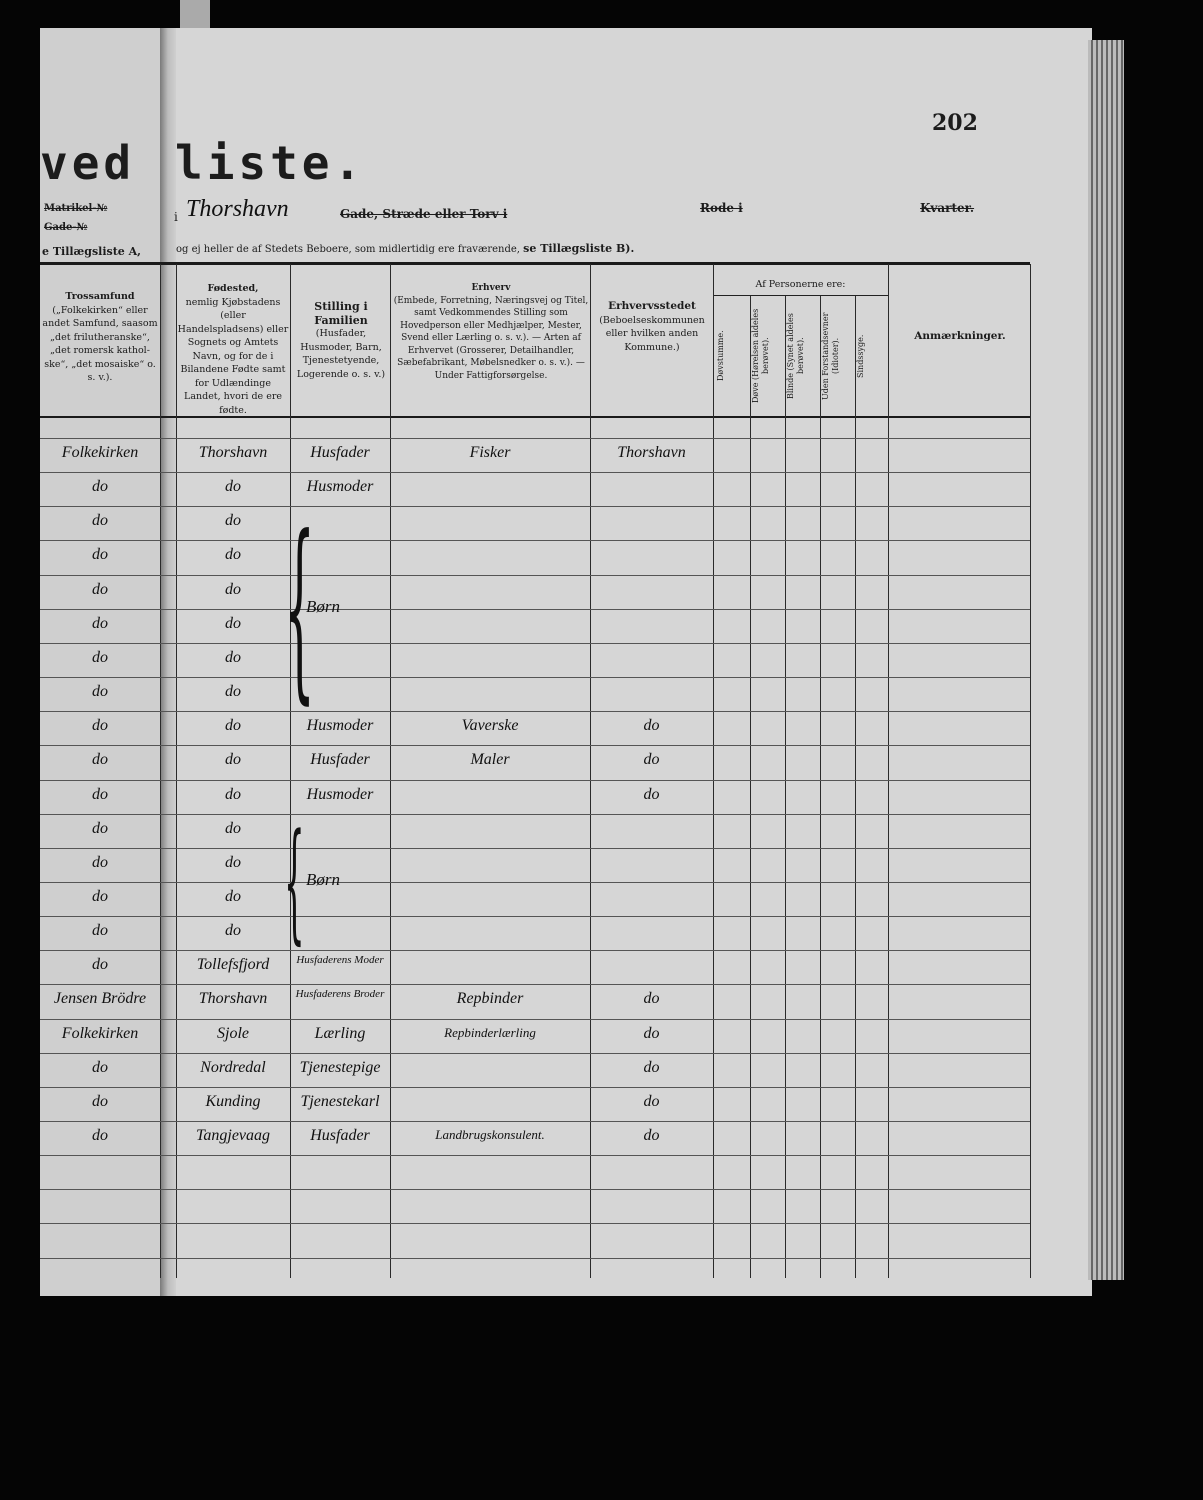 This screenshot has height=1500, width=1203. What do you see at coordinates (652, 306) in the screenshot?
I see `col-erhvervsstedet-title: Erhvervsstedet` at bounding box center [652, 306].